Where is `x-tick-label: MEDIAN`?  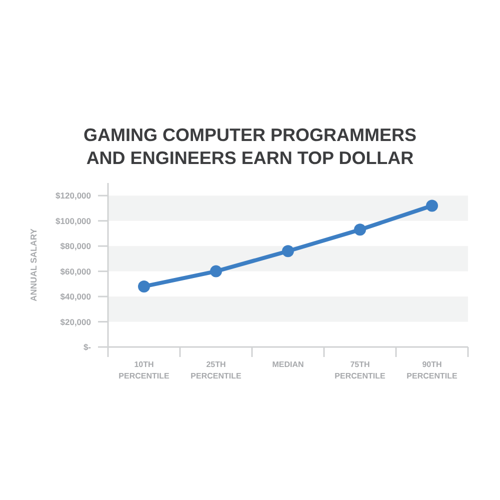 x-tick-label: MEDIAN is located at coordinates (288, 364).